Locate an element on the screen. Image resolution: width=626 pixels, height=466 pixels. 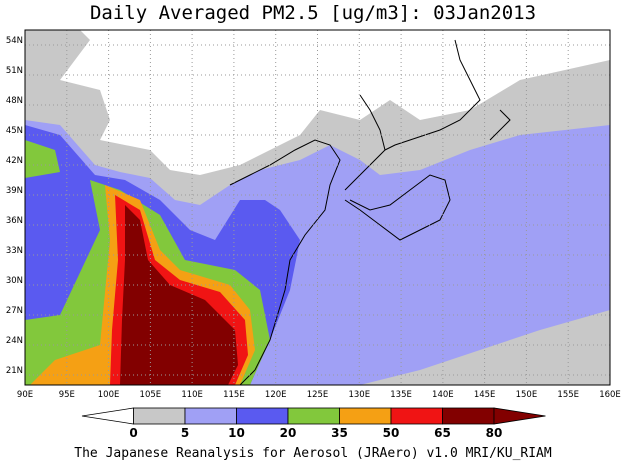
lon-tick-label: 120E is located at coordinates (276, 395).